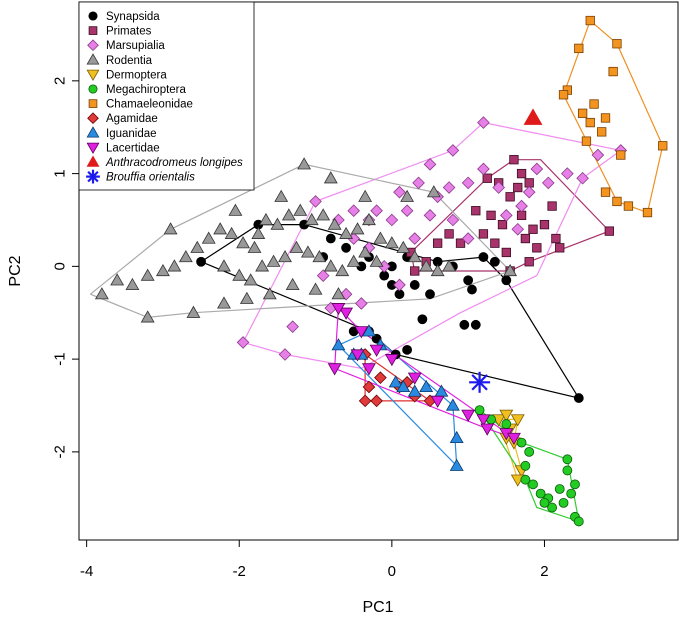 This screenshot has height=623, width=685. Describe the element at coordinates (150, 178) in the screenshot. I see `legend-label-brouffia-orientalis: Brouffia orientalis` at that location.